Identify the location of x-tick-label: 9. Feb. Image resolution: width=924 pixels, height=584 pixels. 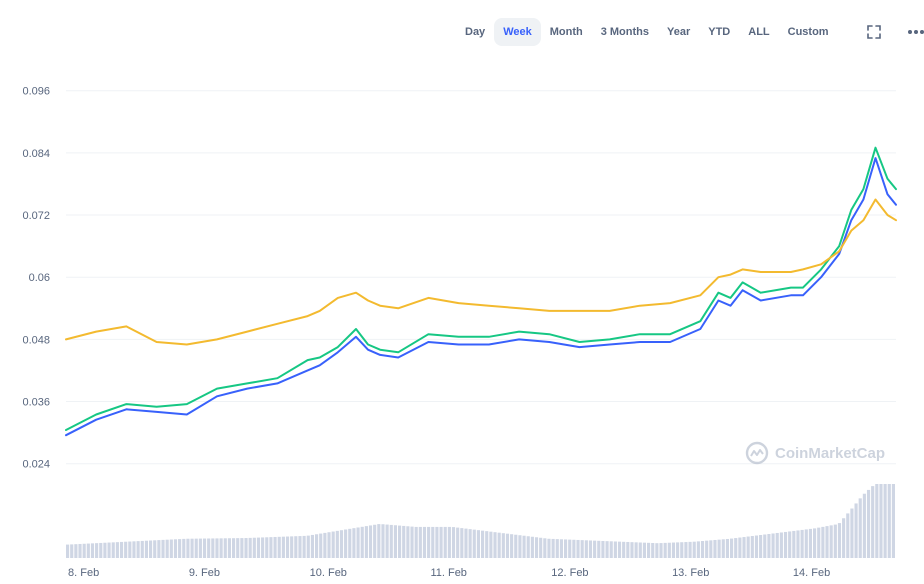
(204, 573).